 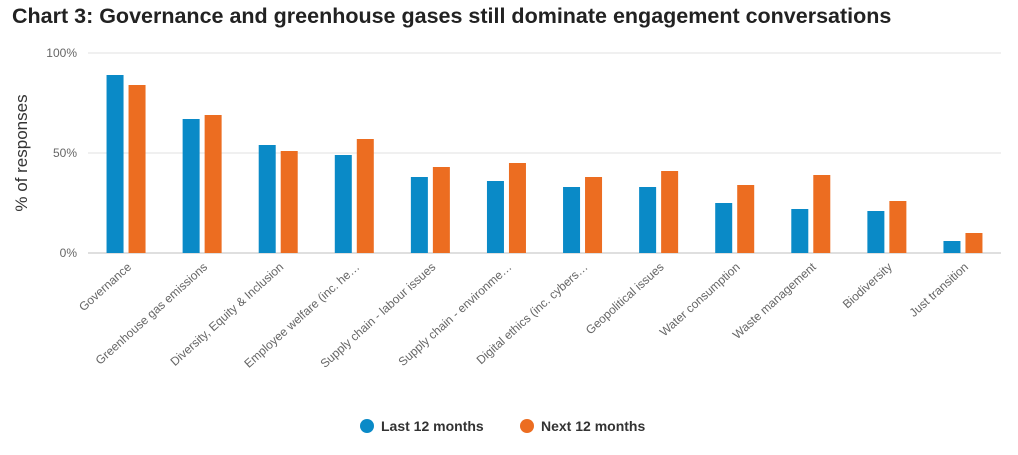 I want to click on y-tick-label: 100%, so click(x=61, y=53).